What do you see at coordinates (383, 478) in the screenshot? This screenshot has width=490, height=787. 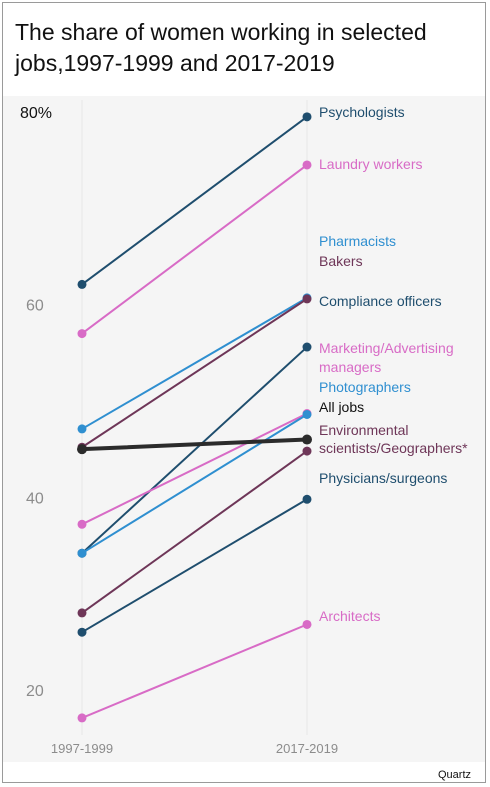 I see `series-label-physicians-surgeons: Physicians/surgeons` at bounding box center [383, 478].